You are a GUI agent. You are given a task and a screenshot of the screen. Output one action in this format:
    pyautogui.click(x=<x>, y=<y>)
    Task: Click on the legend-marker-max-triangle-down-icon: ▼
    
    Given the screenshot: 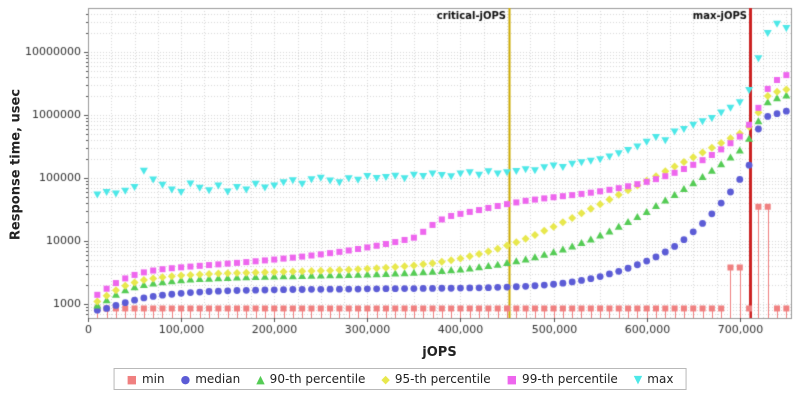 What is the action you would take?
    pyautogui.click(x=638, y=379)
    